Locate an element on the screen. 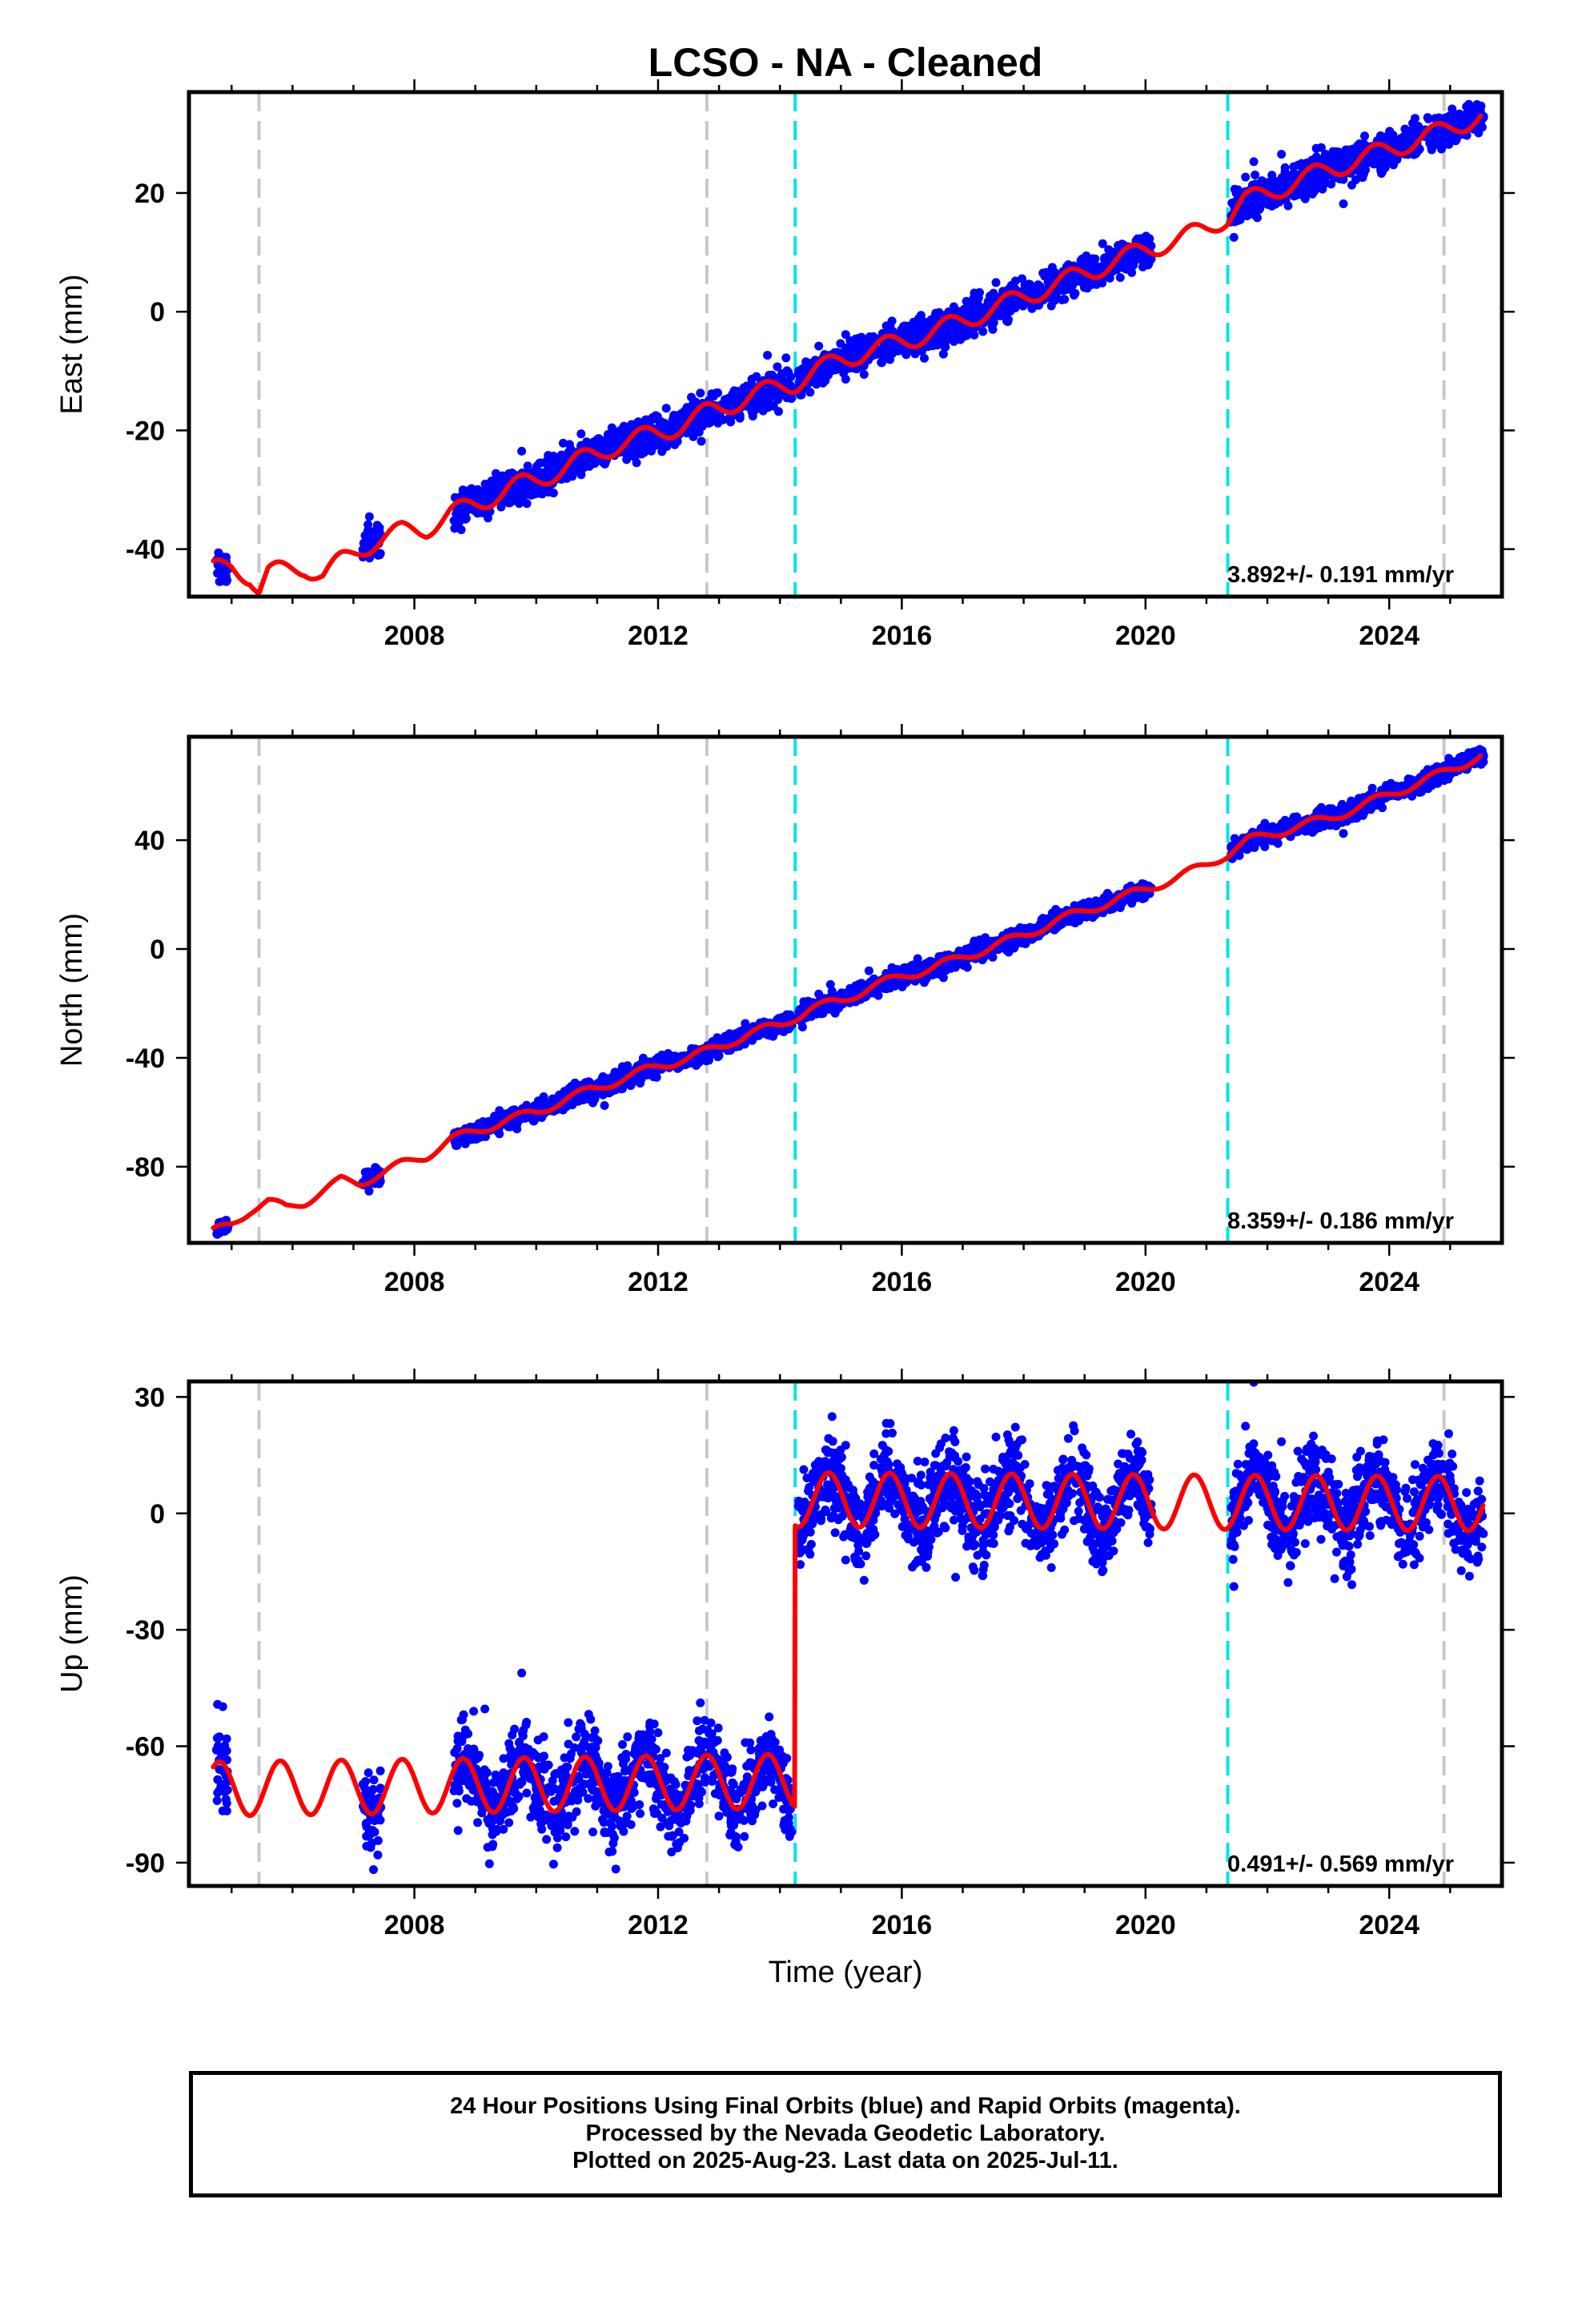 This screenshot has width=1582, height=2324. east-x-tick-label: 2020 is located at coordinates (1145, 636).